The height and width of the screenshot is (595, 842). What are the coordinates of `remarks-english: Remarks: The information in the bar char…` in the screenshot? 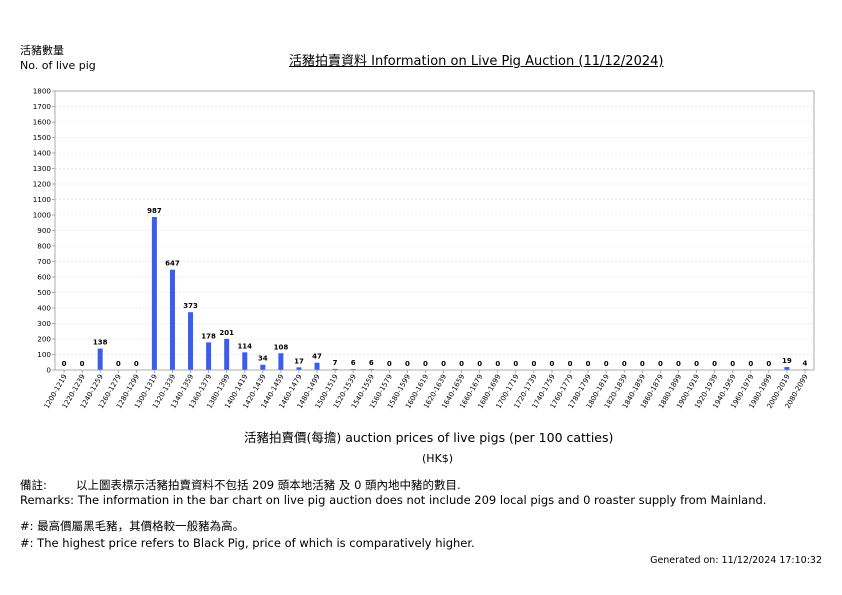 It's located at (393, 500).